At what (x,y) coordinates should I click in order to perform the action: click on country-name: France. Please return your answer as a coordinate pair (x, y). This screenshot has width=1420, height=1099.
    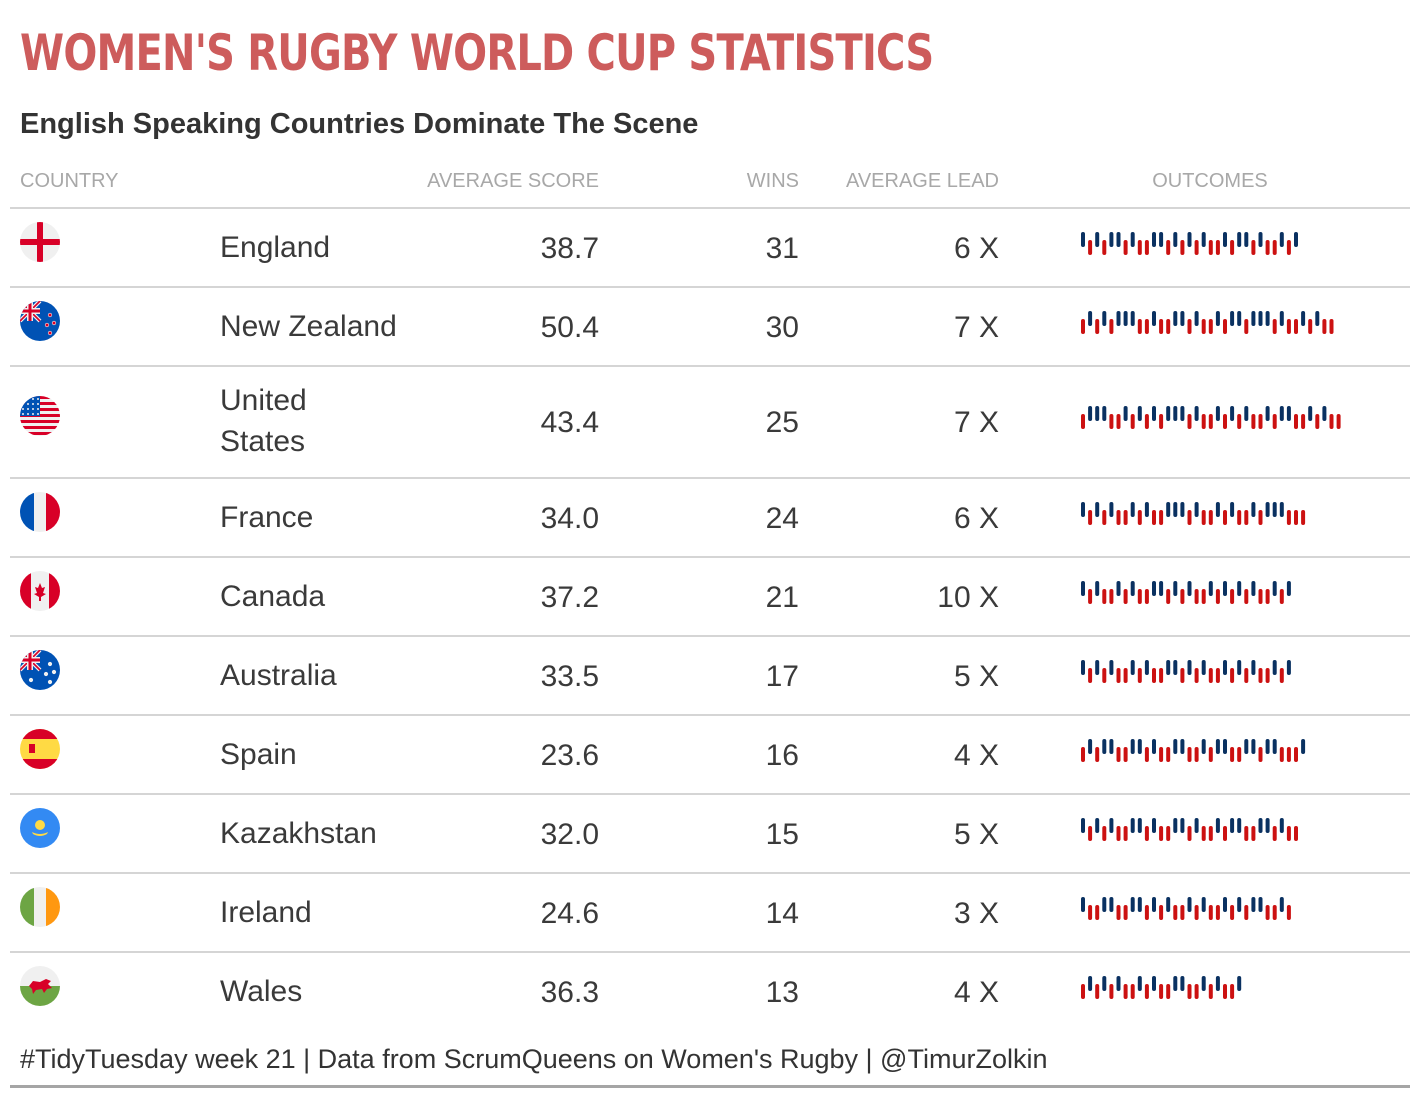
    Looking at the image, I should click on (267, 517).